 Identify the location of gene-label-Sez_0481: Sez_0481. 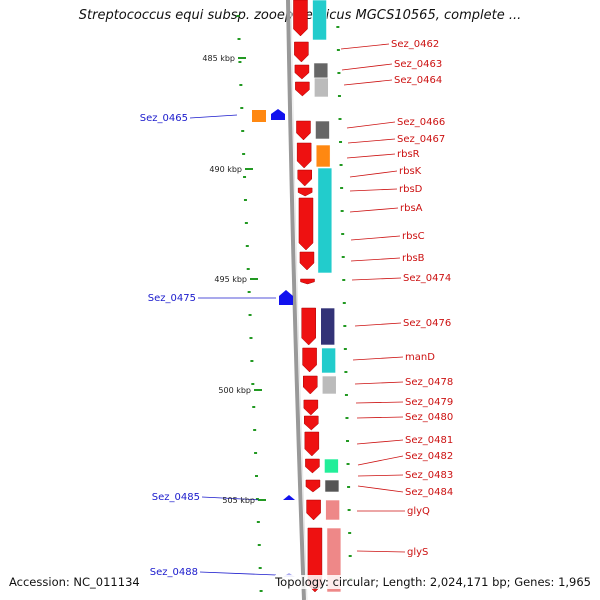
(429, 440).